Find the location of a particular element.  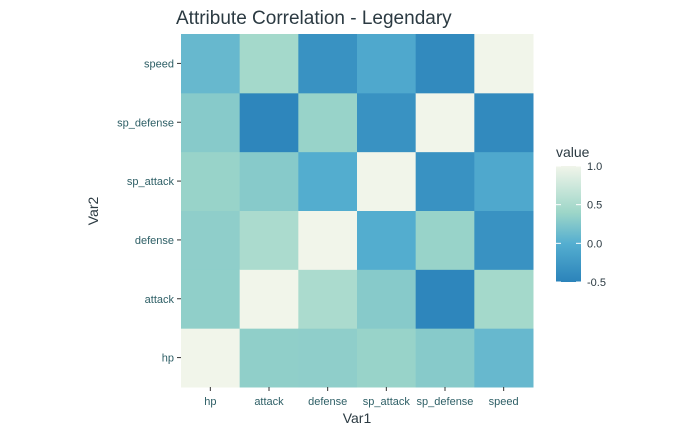

heatmap-cell-hp-attack is located at coordinates (211, 299).